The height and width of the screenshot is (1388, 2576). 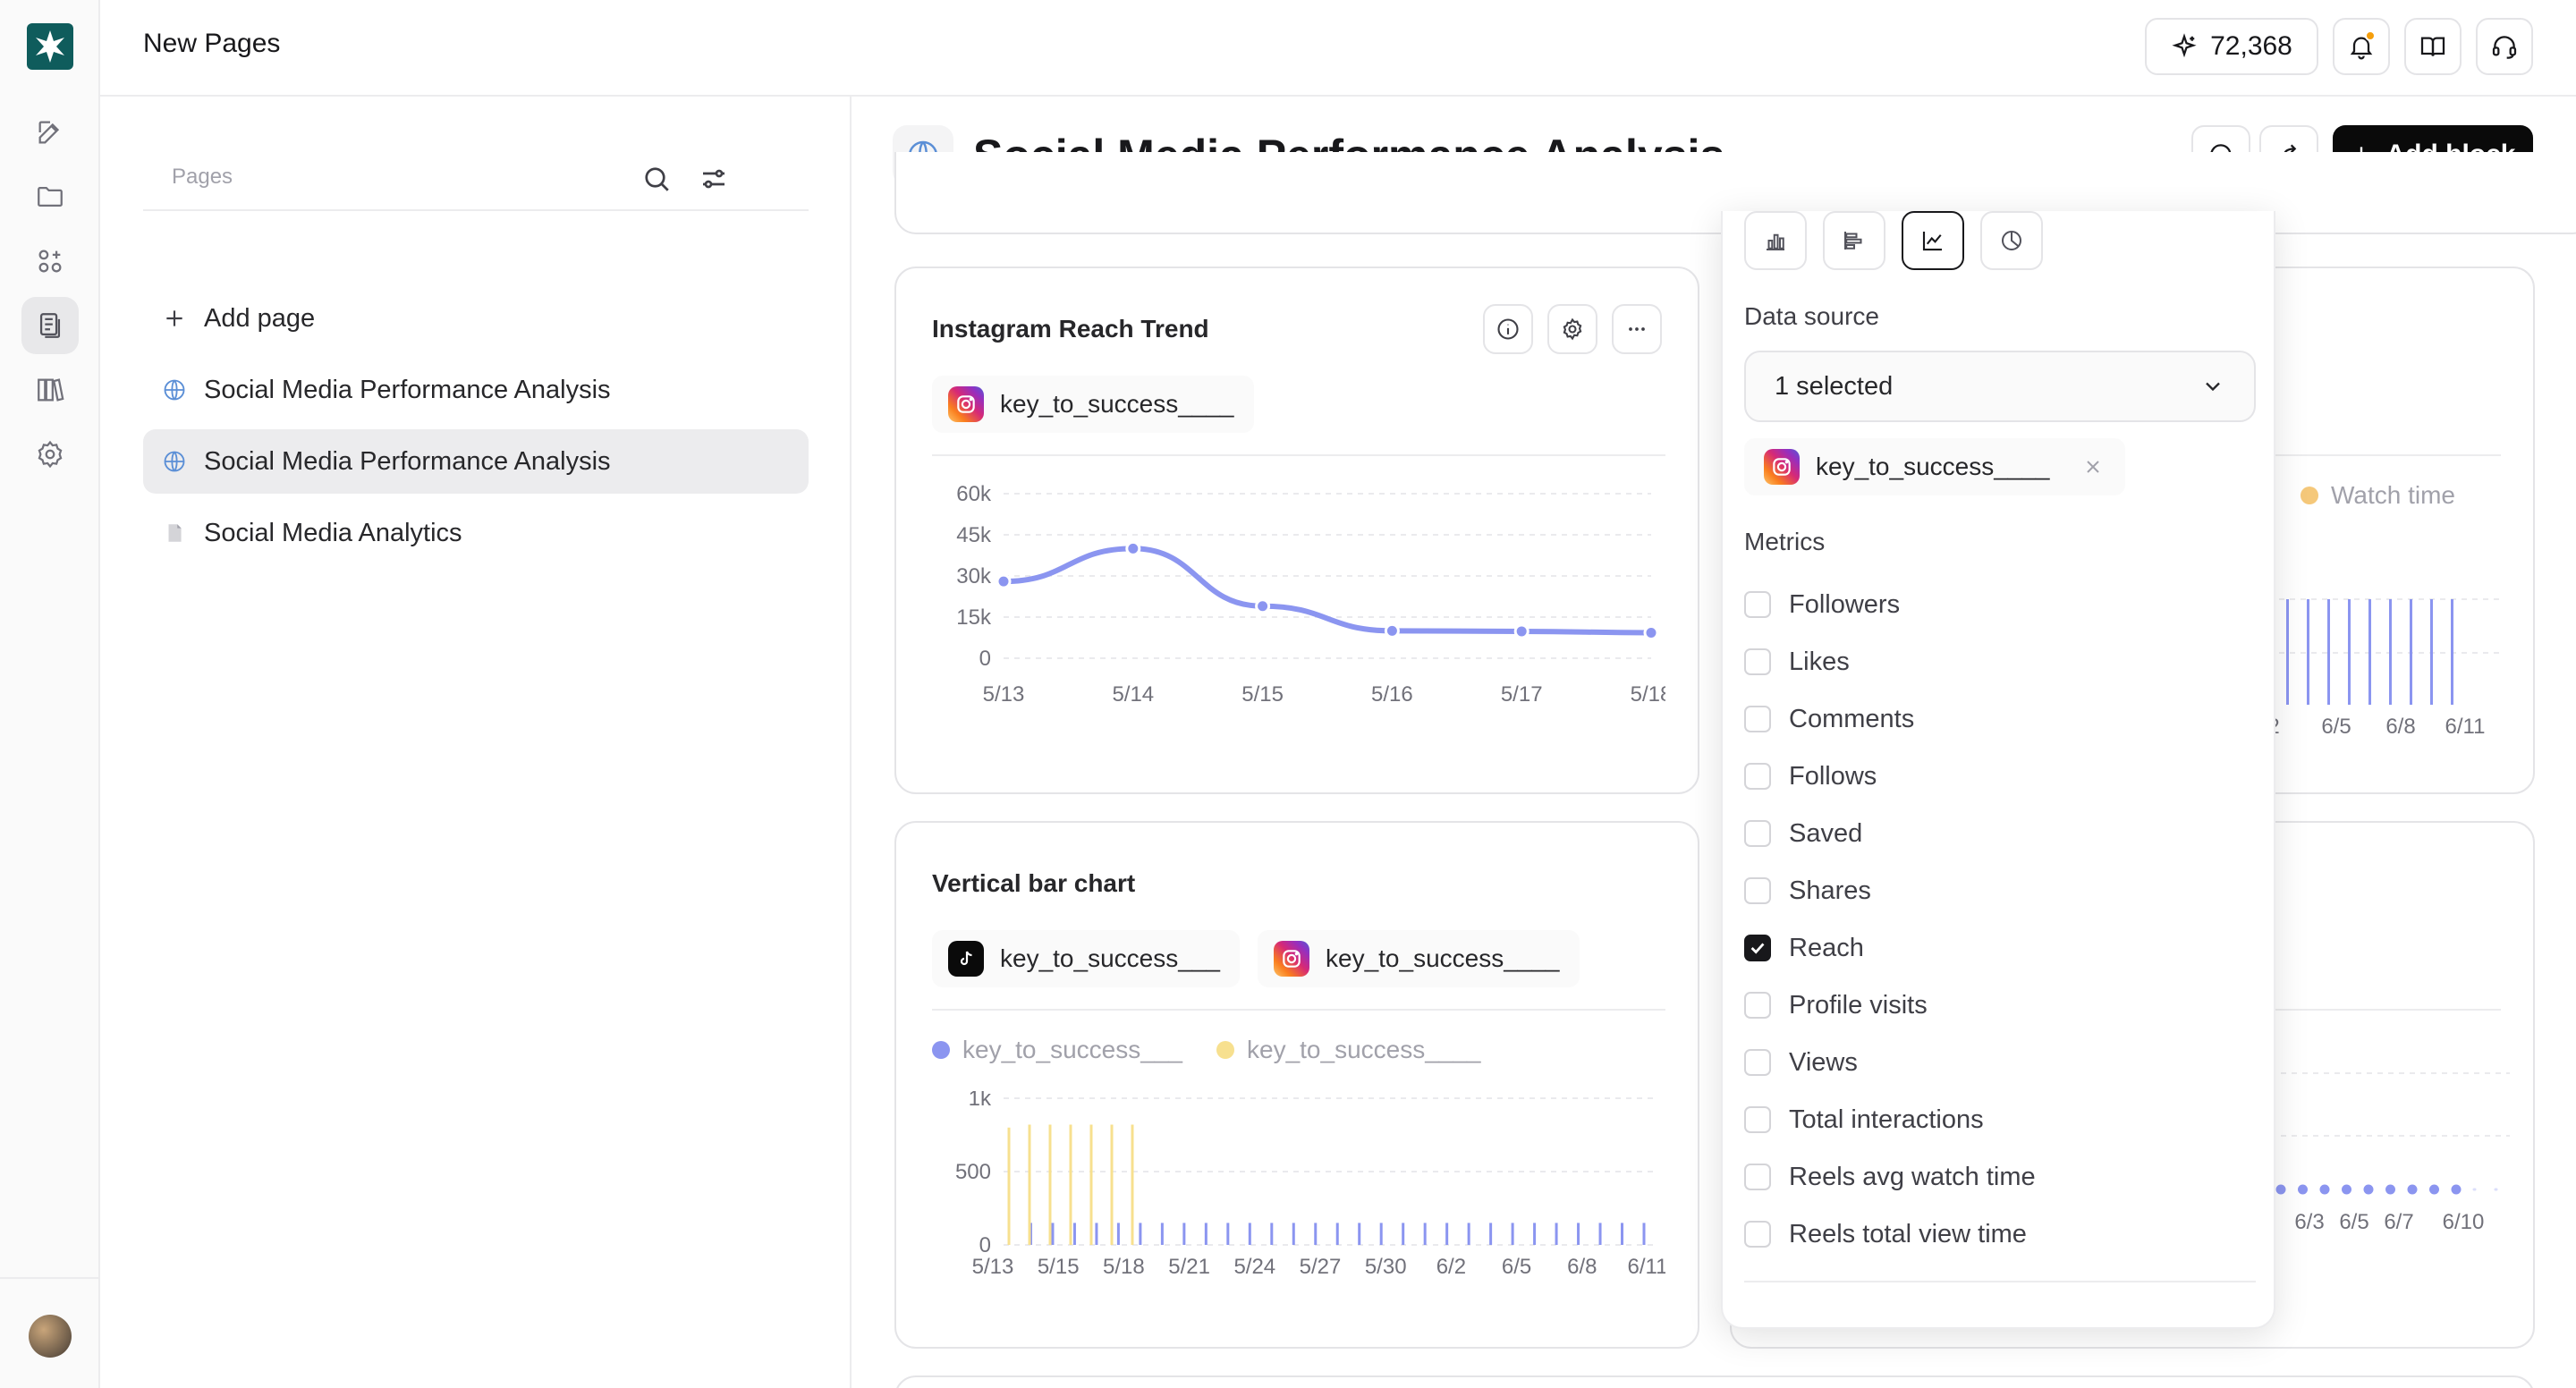 I want to click on x-tick-label: 5/17, so click(x=1522, y=694).